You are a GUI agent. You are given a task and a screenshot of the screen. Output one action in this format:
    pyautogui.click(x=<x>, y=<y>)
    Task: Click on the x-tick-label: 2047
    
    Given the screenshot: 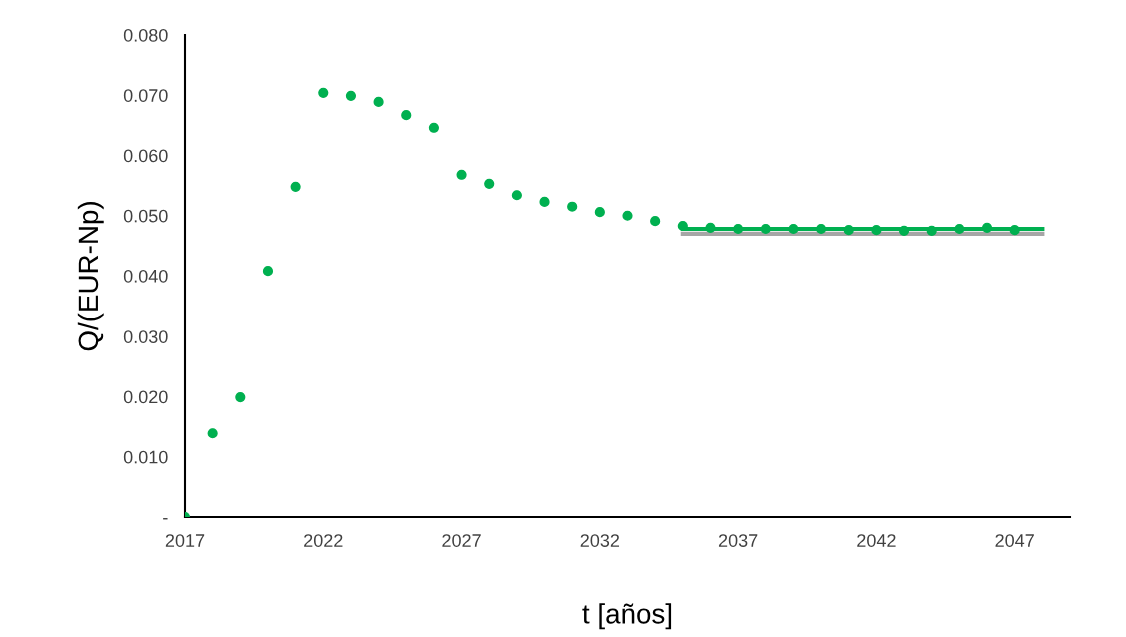 What is the action you would take?
    pyautogui.click(x=1014, y=540)
    